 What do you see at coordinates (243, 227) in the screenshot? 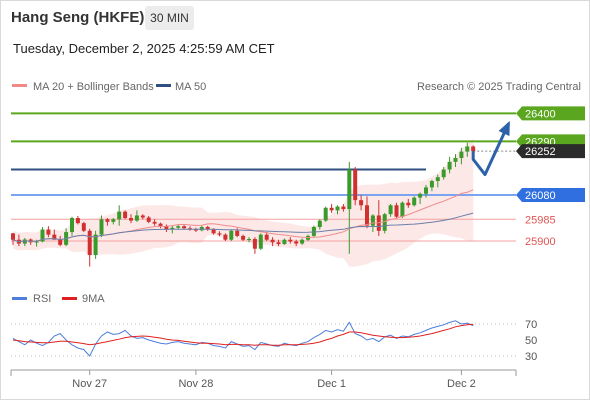
I see `ma50-line` at bounding box center [243, 227].